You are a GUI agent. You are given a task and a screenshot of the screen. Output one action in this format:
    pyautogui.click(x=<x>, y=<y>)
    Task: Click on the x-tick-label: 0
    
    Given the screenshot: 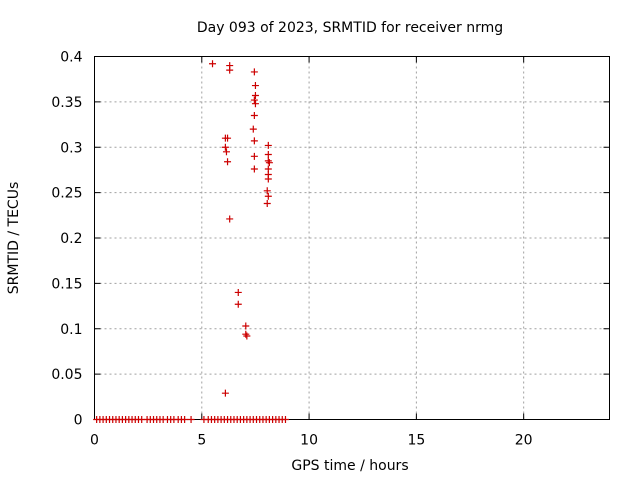 What is the action you would take?
    pyautogui.click(x=94, y=441)
    